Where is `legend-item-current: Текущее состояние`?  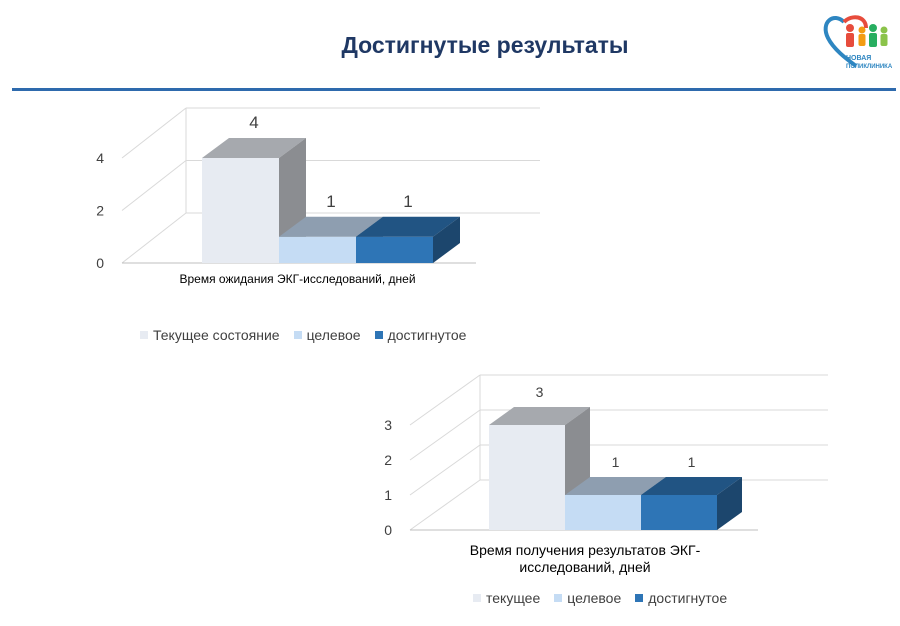
legend-item-current: Текущее состояние is located at coordinates (210, 335).